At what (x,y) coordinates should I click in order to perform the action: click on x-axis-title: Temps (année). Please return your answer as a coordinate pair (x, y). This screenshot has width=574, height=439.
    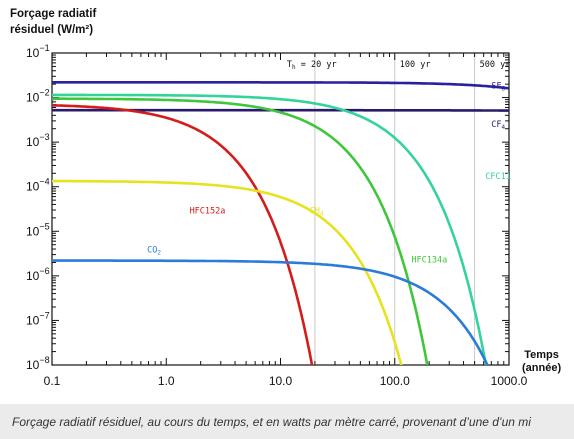
    Looking at the image, I should click on (541, 362).